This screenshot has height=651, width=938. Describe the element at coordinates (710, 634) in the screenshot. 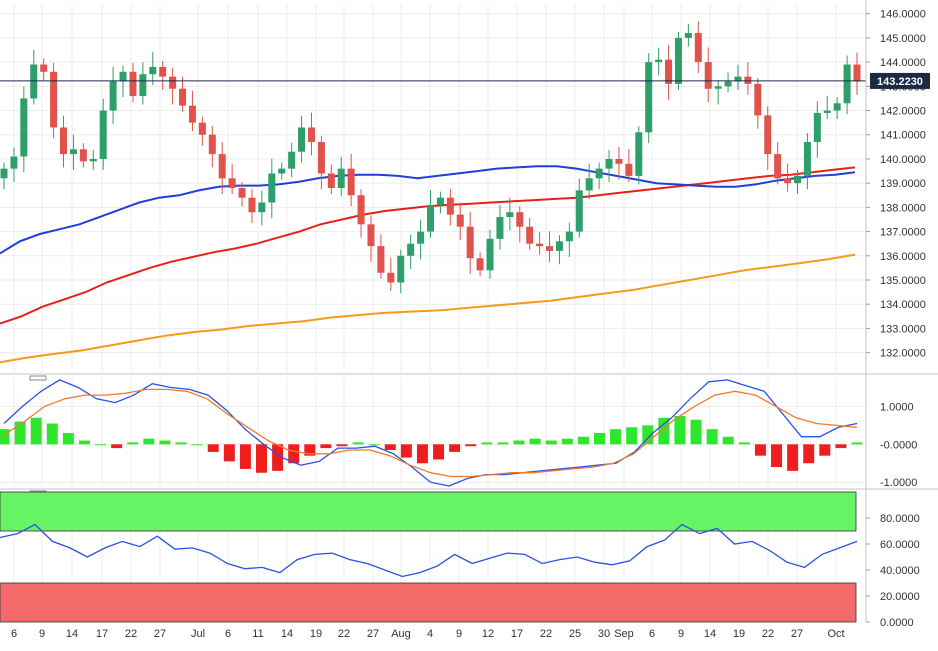

I see `x-tick-label: 14` at that location.